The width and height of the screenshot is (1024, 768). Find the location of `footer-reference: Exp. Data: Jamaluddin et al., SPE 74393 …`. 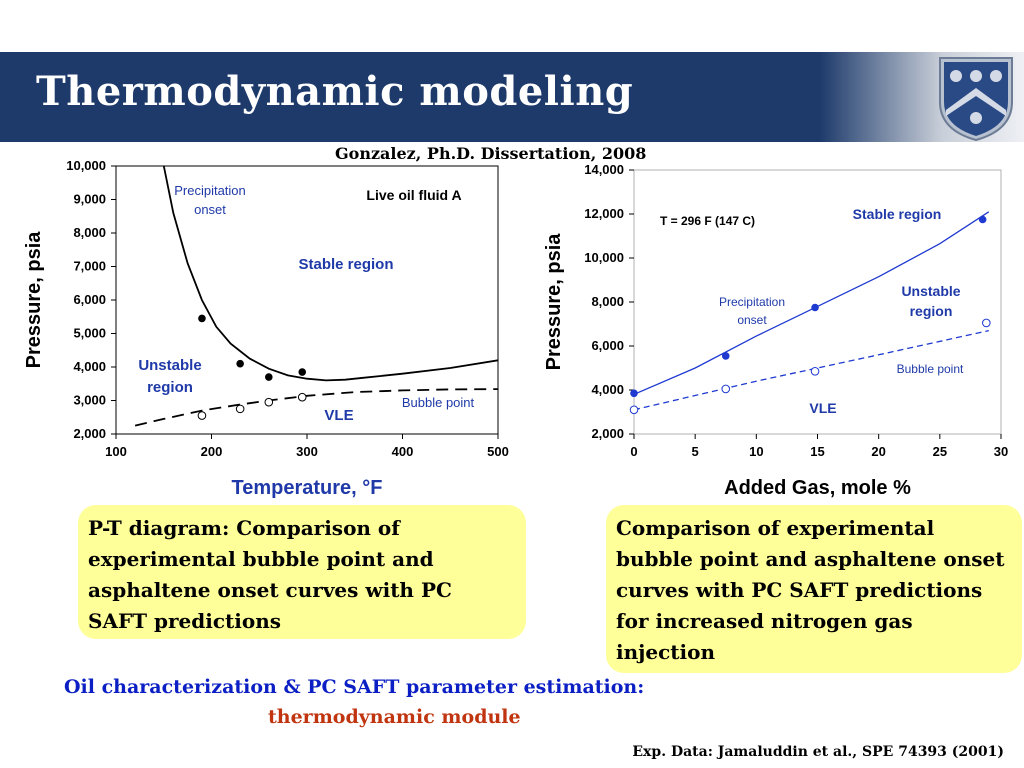

footer-reference: Exp. Data: Jamaluddin et al., SPE 74393 … is located at coordinates (818, 752).